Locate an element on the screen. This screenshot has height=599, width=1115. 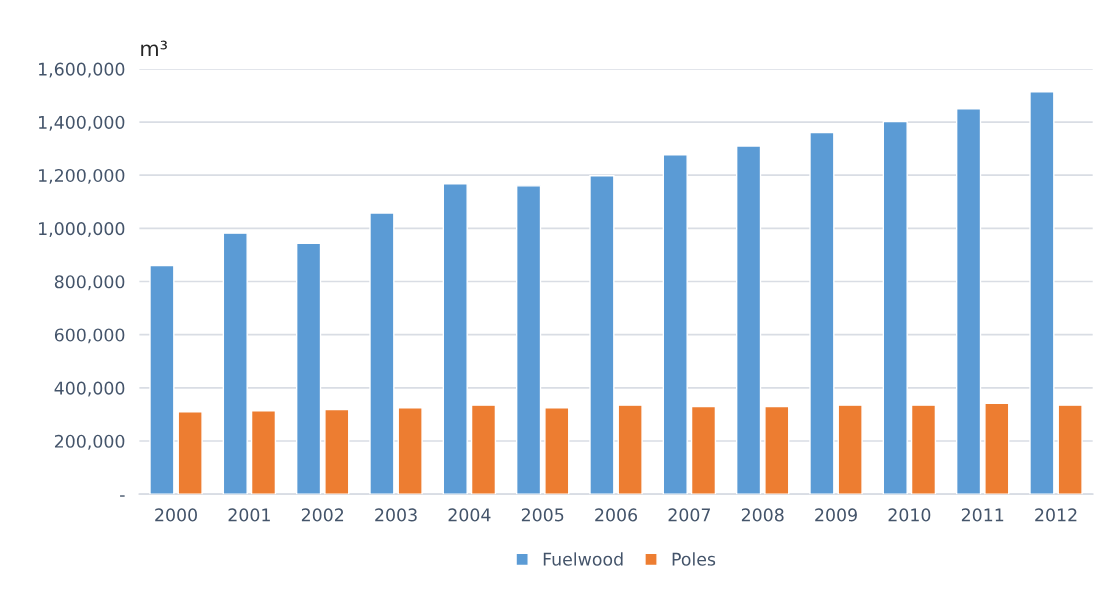
x-tick-label: 2012 is located at coordinates (1056, 515).